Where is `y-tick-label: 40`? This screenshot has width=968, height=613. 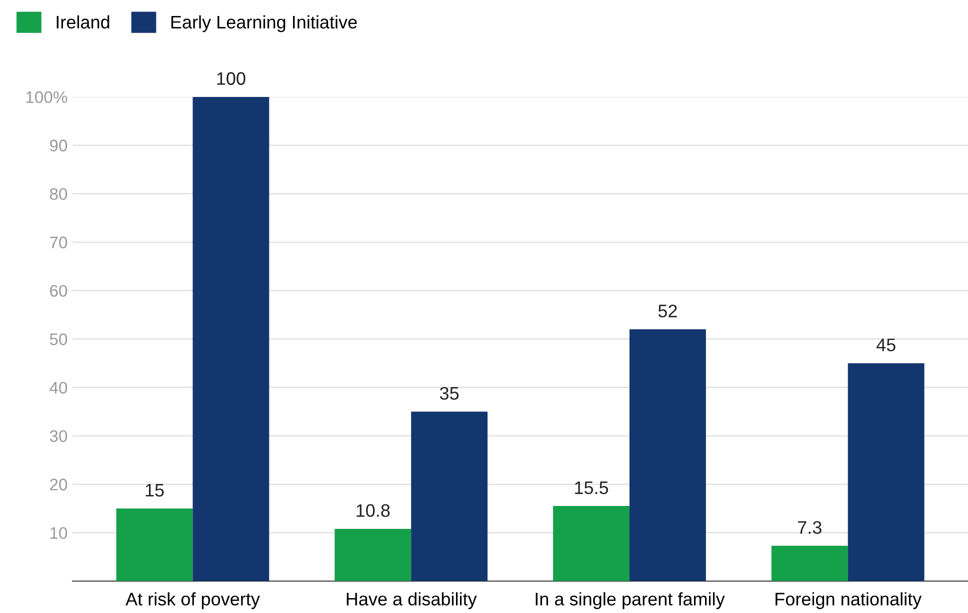
y-tick-label: 40 is located at coordinates (59, 388).